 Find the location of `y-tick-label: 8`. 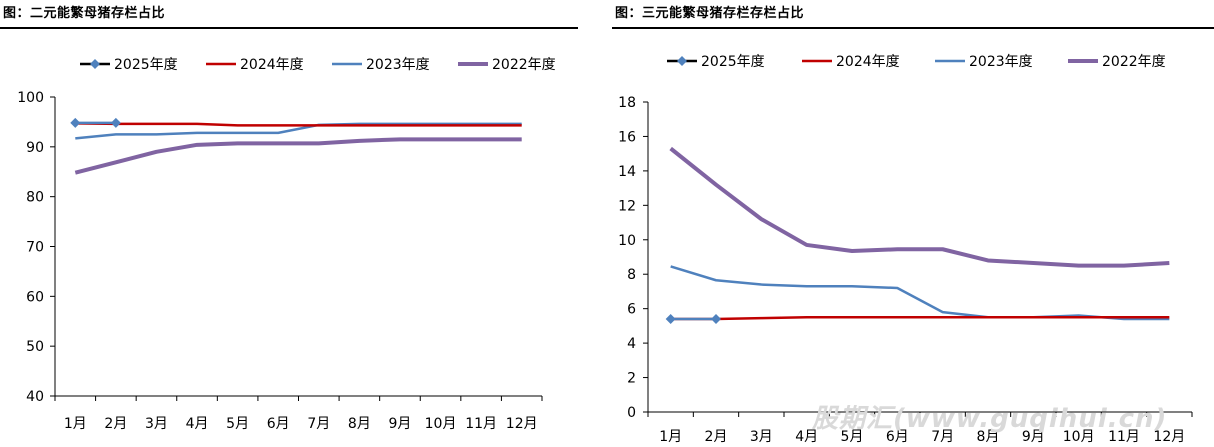

y-tick-label: 8 is located at coordinates (631, 275).